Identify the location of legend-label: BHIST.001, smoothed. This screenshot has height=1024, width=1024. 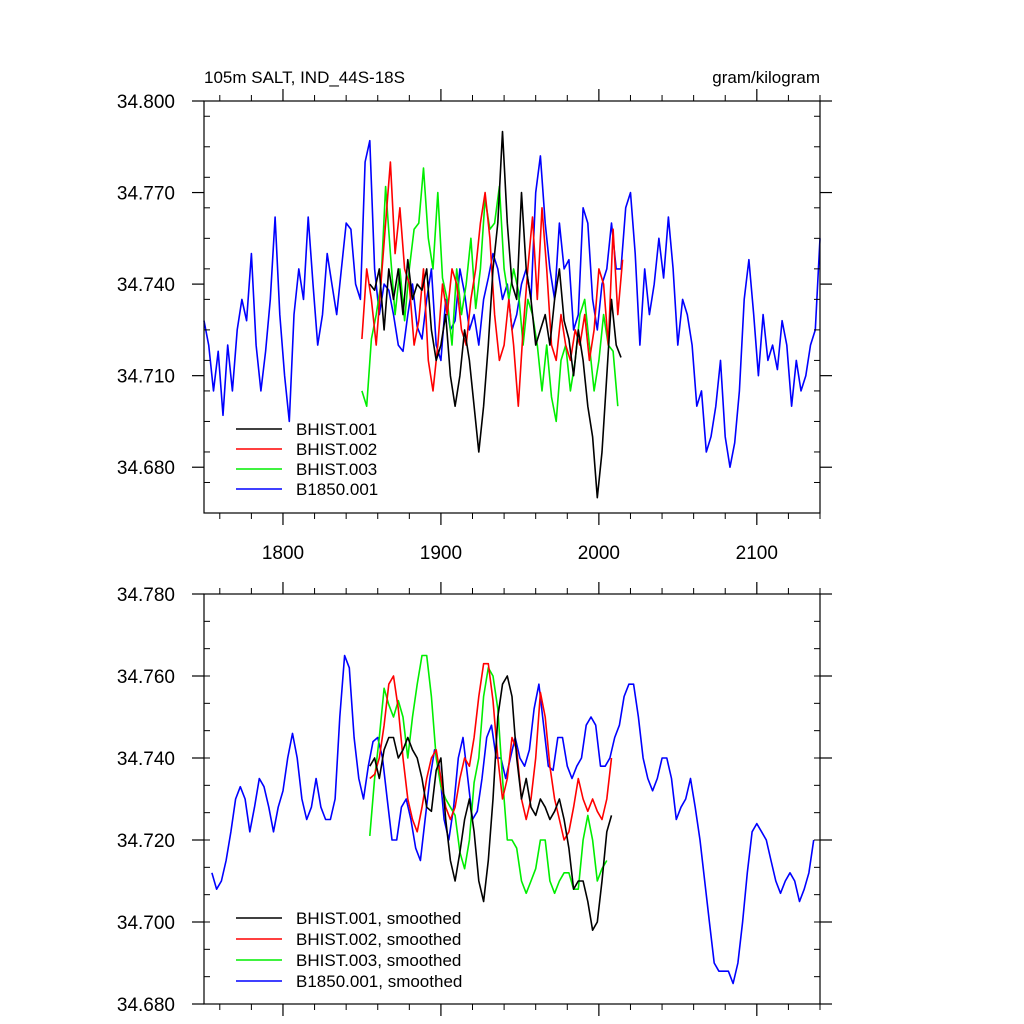
(378, 918).